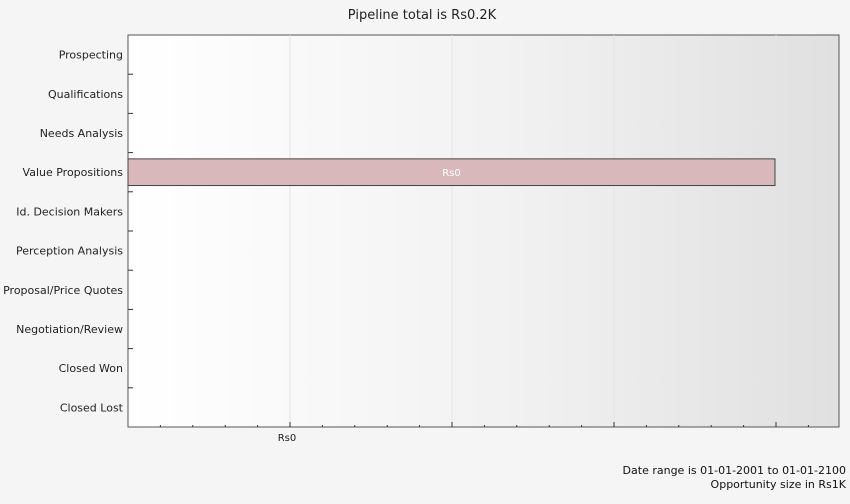 The height and width of the screenshot is (504, 850). I want to click on bar-data-label: Rs0, so click(451, 173).